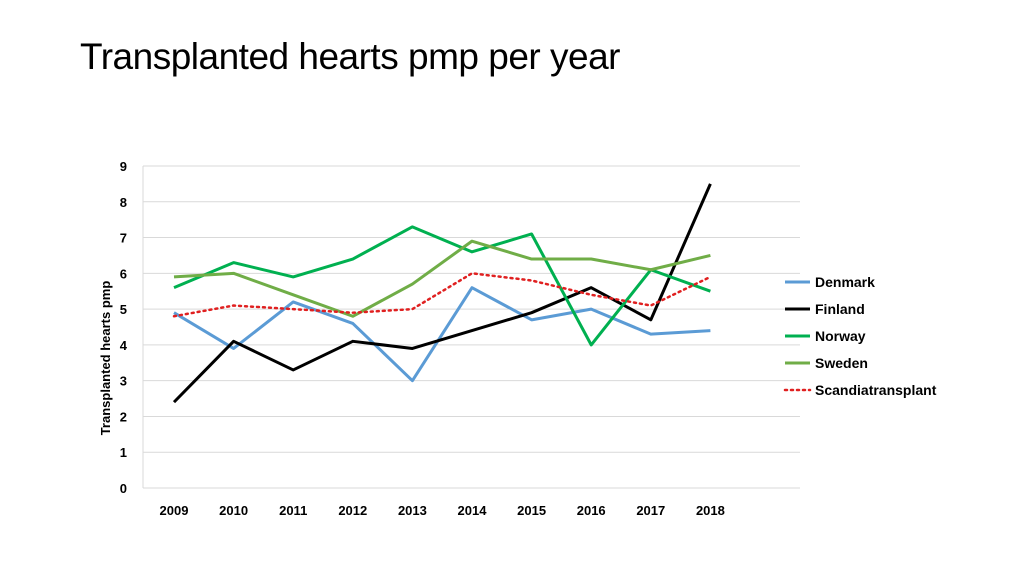  Describe the element at coordinates (124, 345) in the screenshot. I see `y-tick-label: 4` at that location.